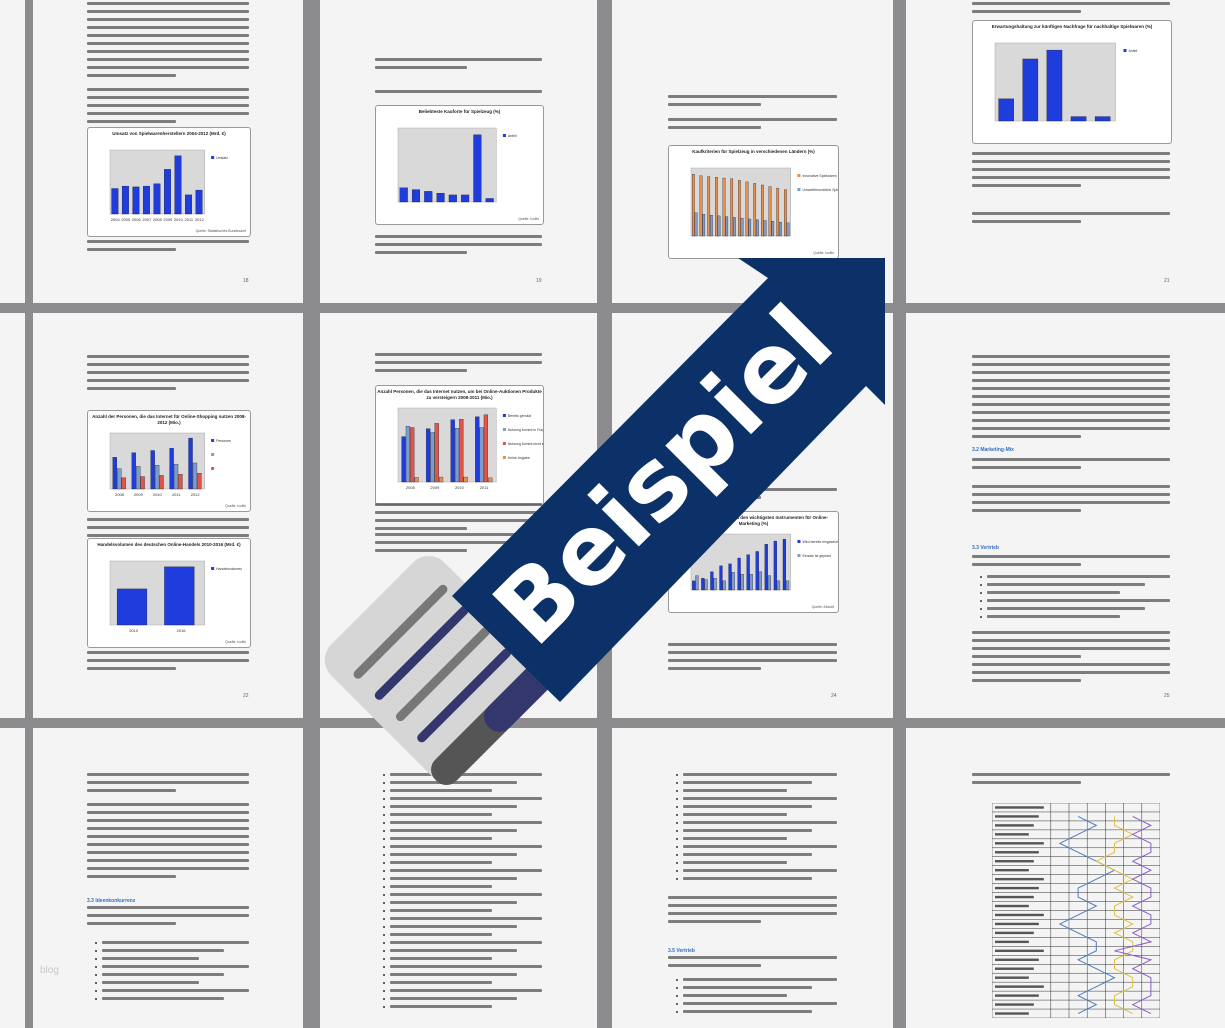 The image size is (1225, 1028). What do you see at coordinates (12, 151) in the screenshot?
I see `page-edge` at bounding box center [12, 151].